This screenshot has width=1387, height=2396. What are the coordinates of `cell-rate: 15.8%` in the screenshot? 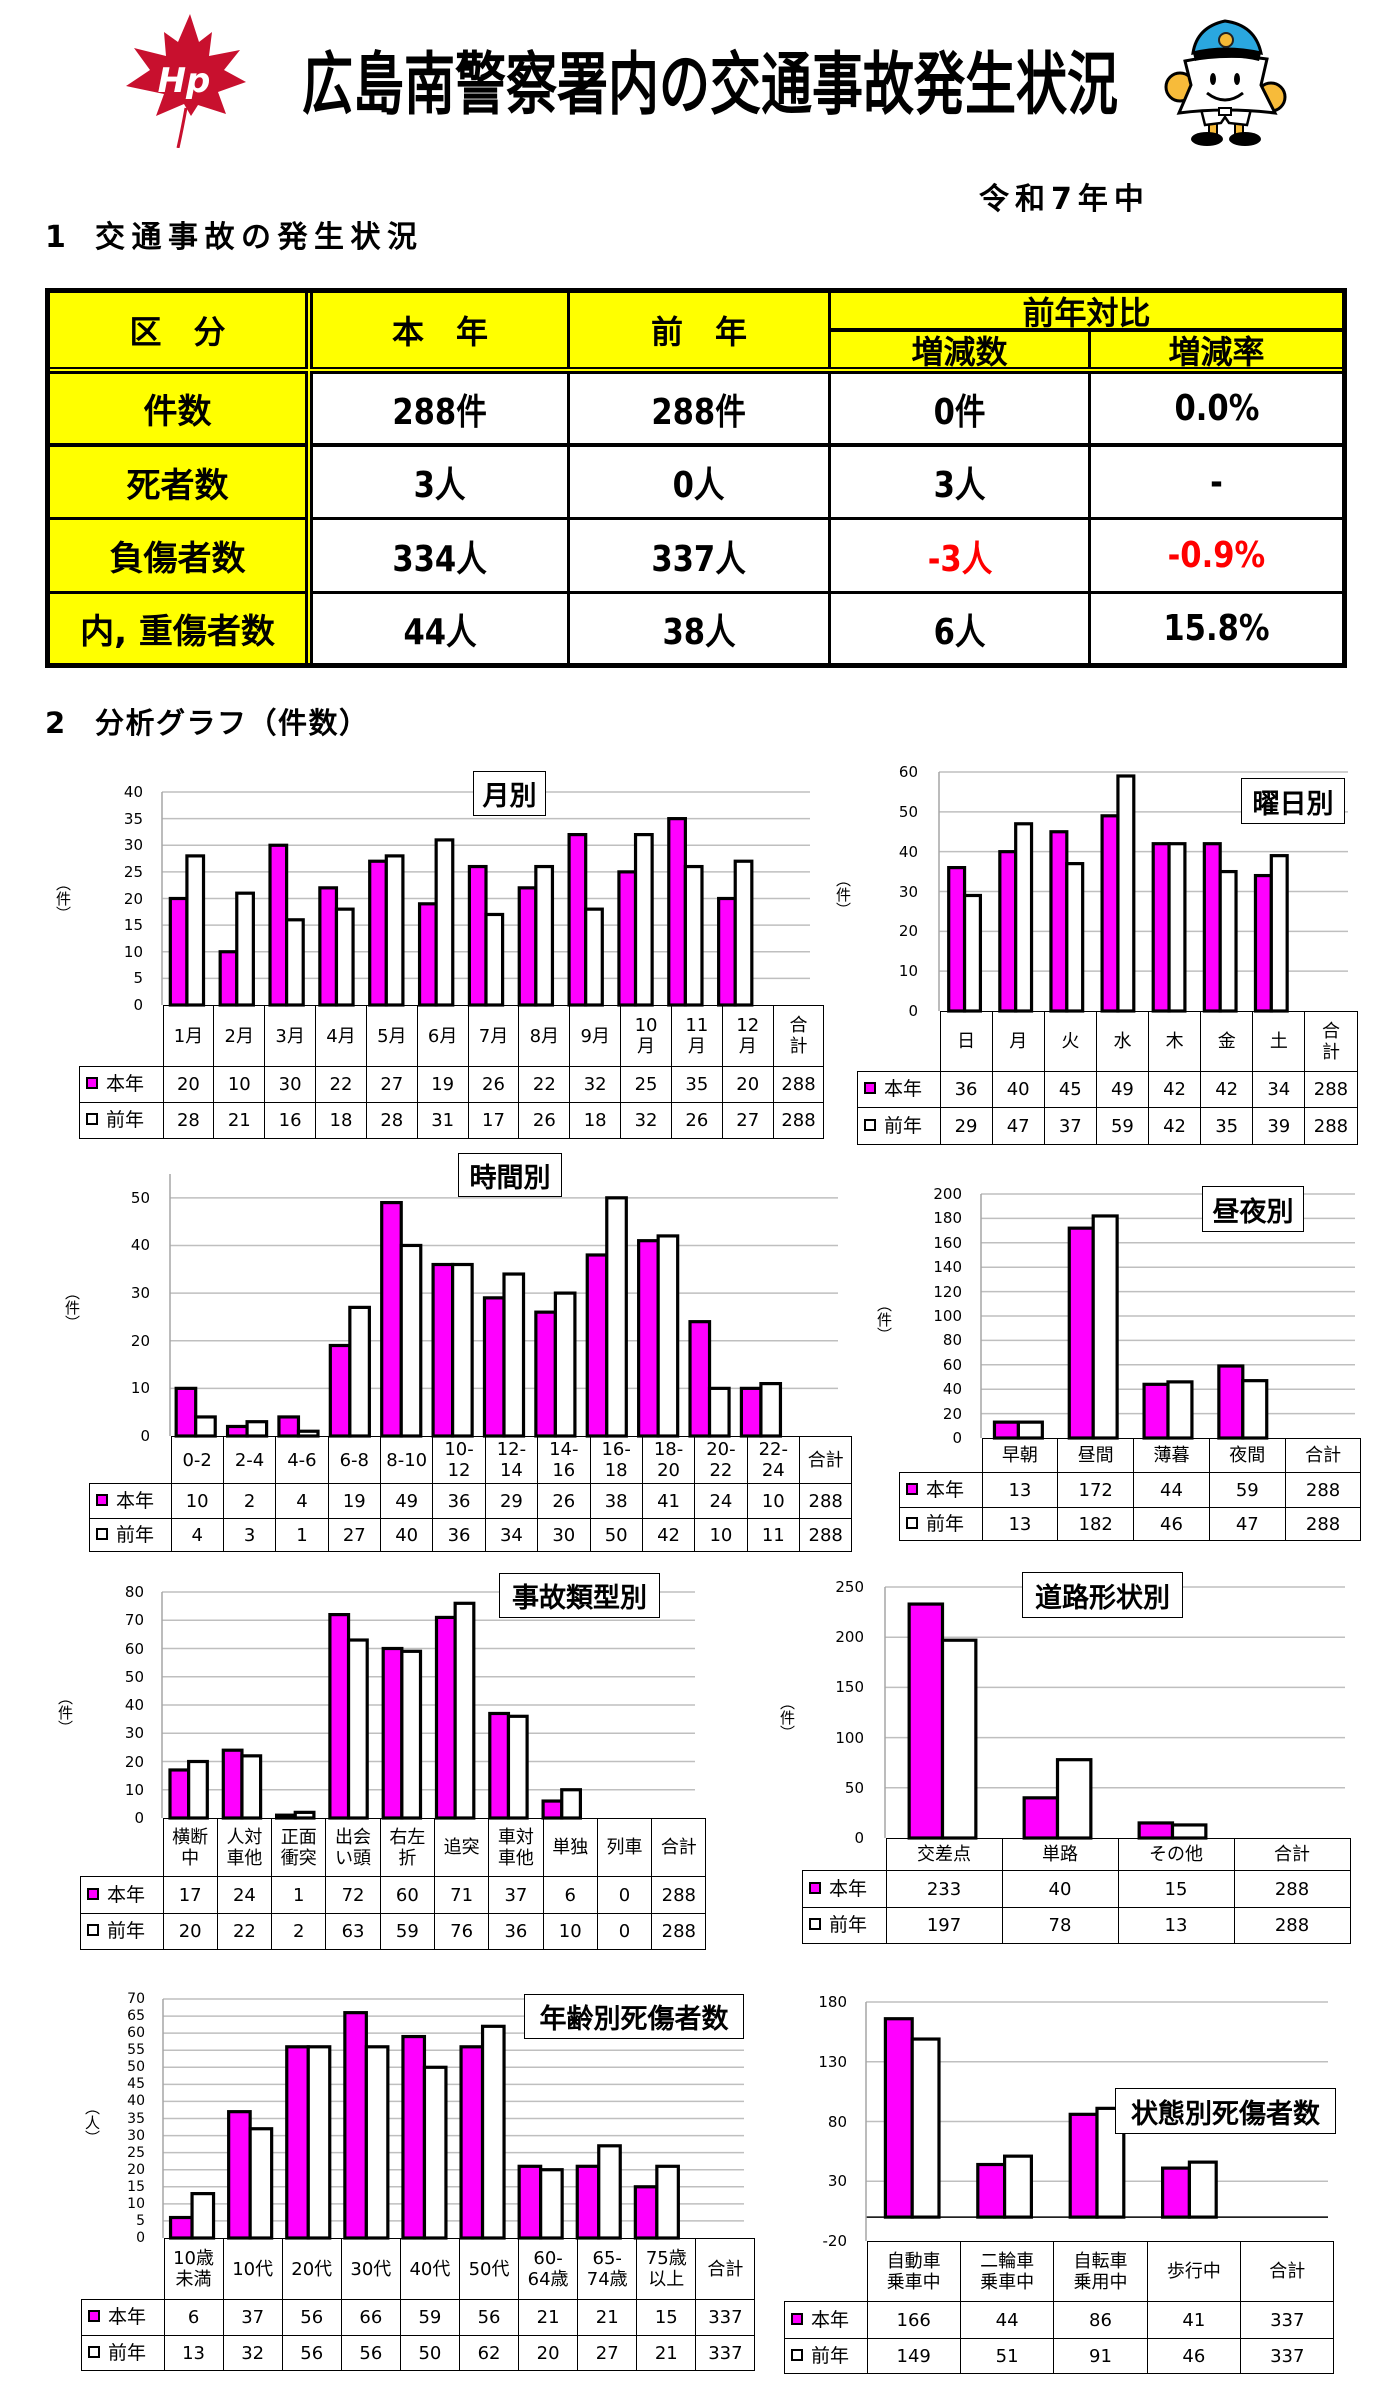 It's located at (1216, 628).